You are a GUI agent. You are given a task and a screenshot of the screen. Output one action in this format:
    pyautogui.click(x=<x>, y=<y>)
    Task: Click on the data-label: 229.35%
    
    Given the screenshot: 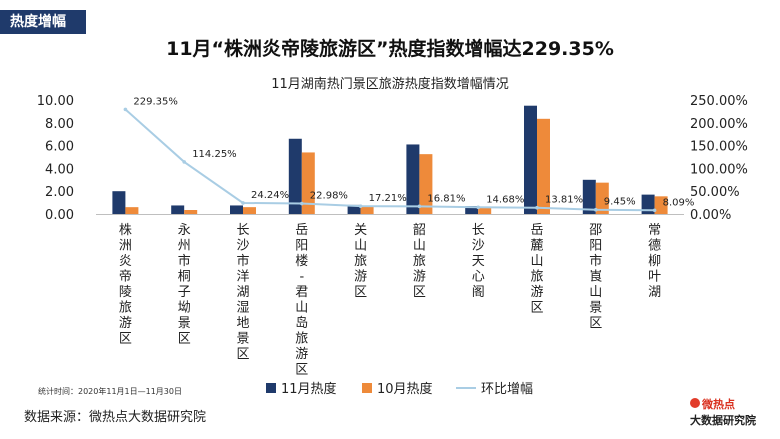 What is the action you would take?
    pyautogui.click(x=155, y=101)
    